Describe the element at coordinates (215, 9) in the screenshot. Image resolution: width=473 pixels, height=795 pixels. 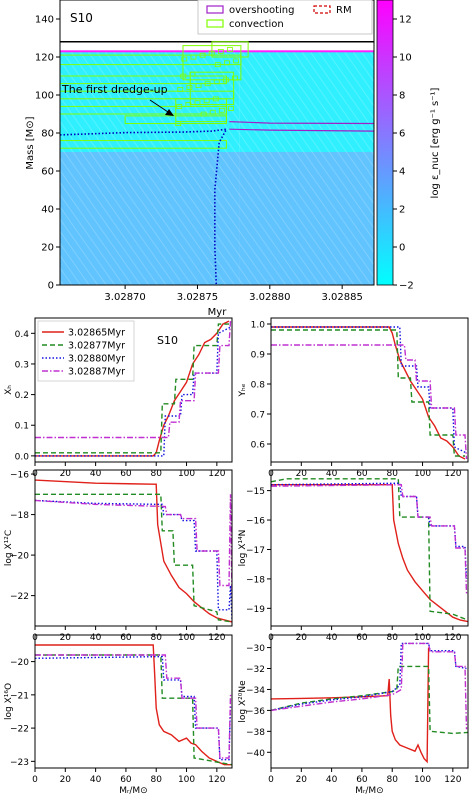
I see `legend-swatch-overshooting` at that location.